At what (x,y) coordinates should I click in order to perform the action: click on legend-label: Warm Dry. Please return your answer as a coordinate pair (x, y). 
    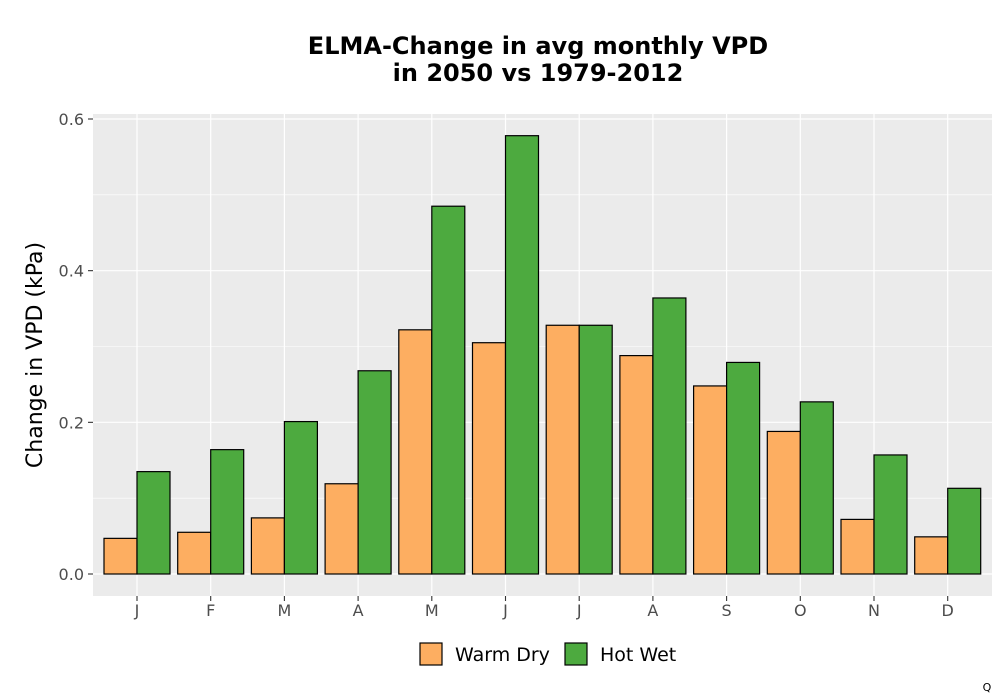
    Looking at the image, I should click on (502, 655).